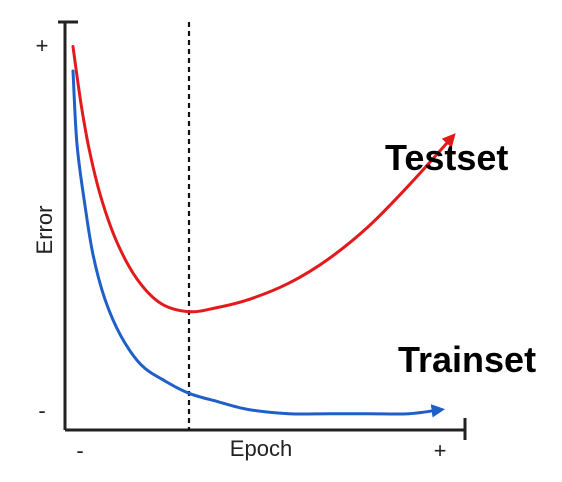  Describe the element at coordinates (440, 450) in the screenshot. I see `x-tick-max: +` at that location.